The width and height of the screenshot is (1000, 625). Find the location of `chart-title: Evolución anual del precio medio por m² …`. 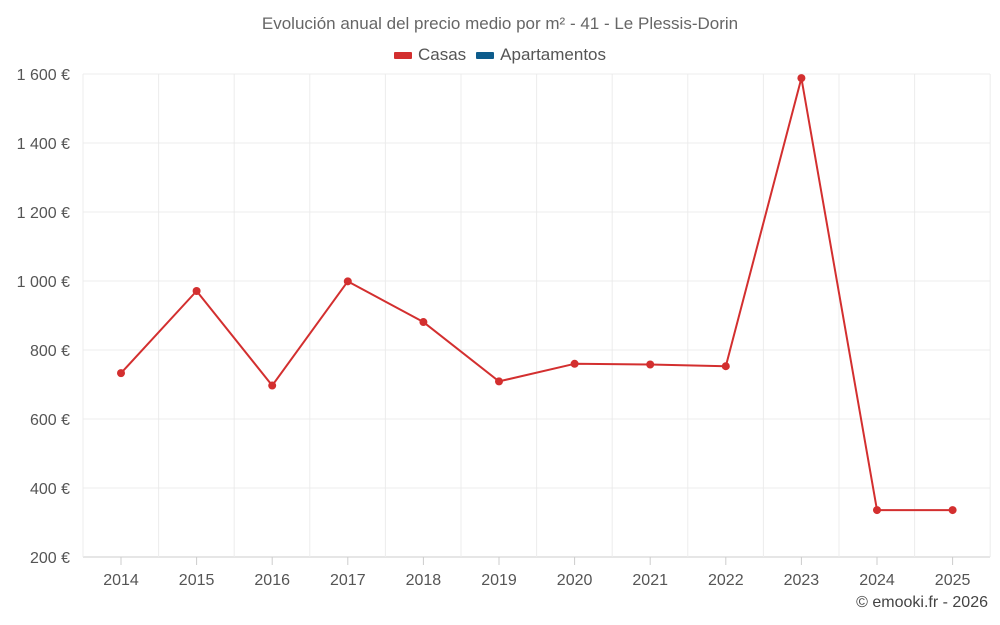

chart-title: Evolución anual del precio medio por m² … is located at coordinates (500, 23).